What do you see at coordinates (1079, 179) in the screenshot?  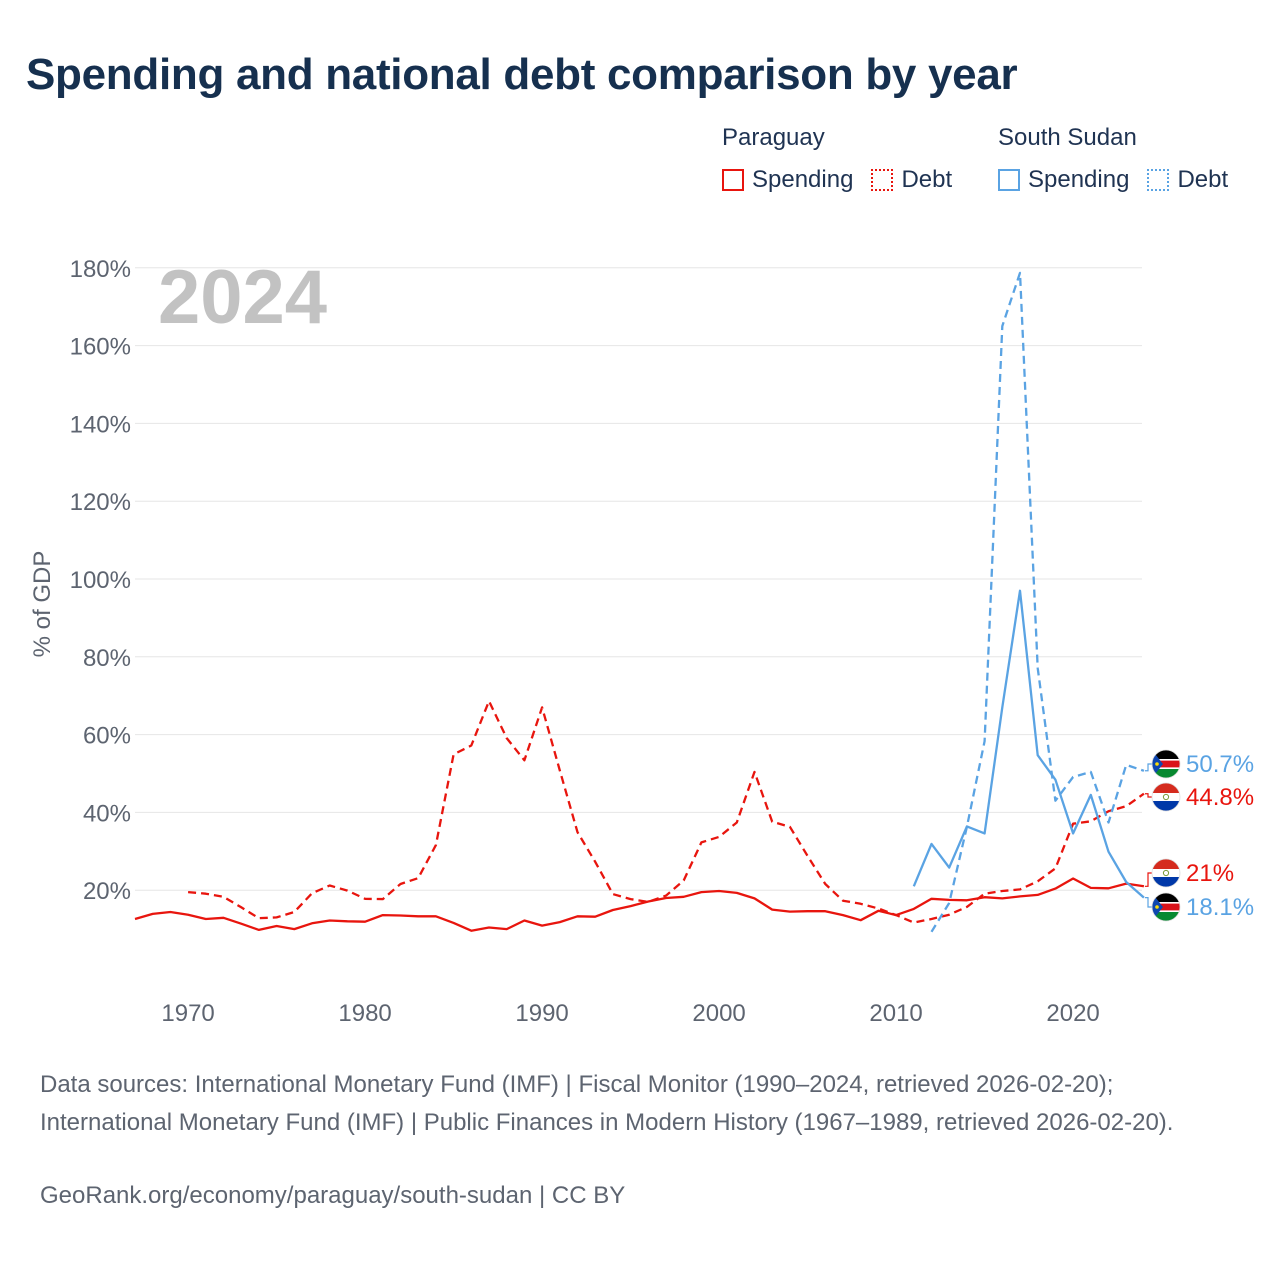 I see `legend-label-south-sudan-spending: Spending` at bounding box center [1079, 179].